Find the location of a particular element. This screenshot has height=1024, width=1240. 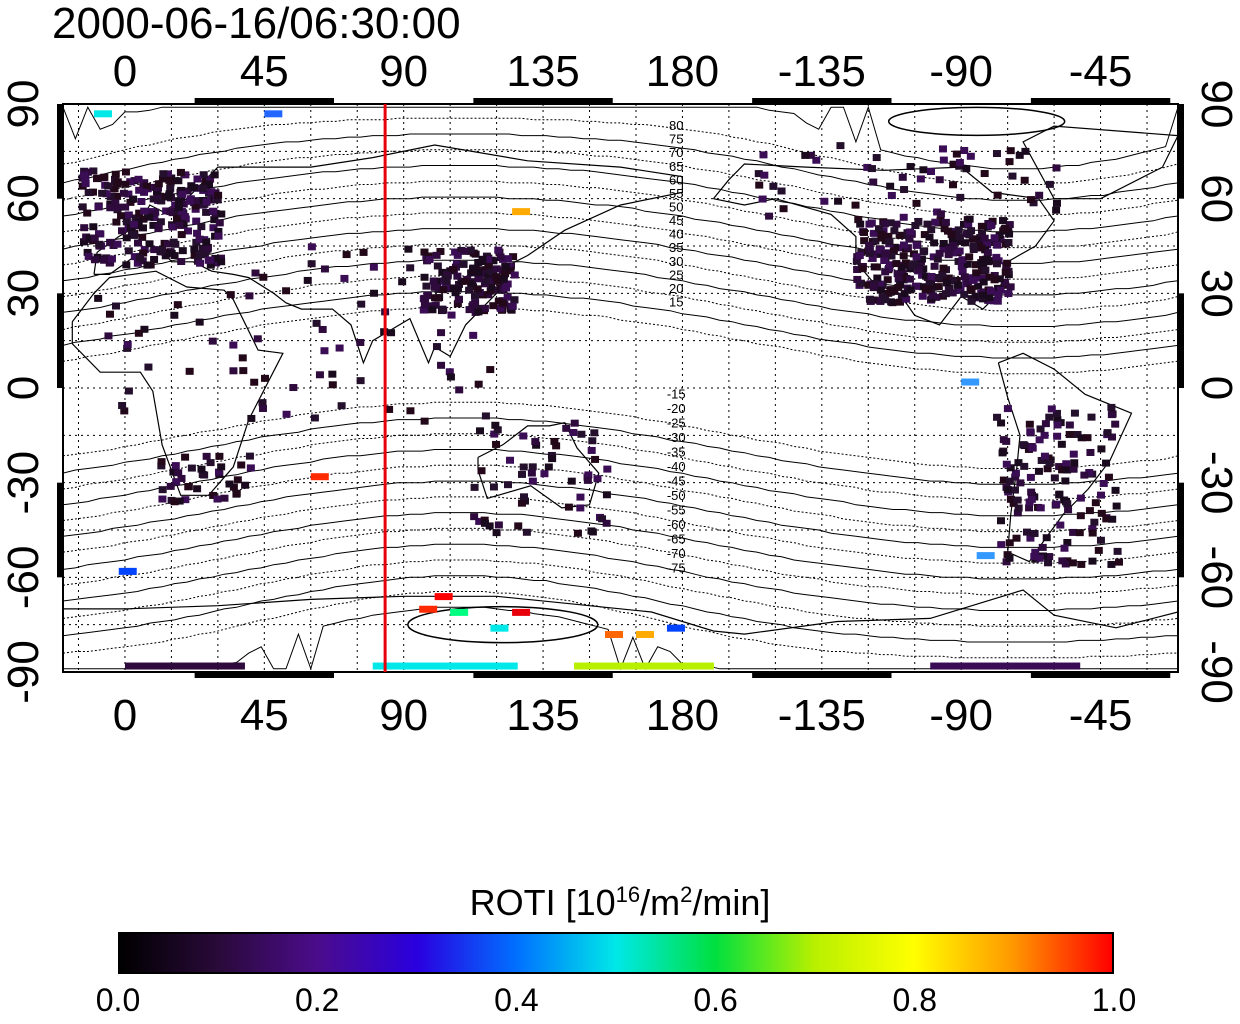

colorbar-label-sup1: 16 is located at coordinates (628, 894).